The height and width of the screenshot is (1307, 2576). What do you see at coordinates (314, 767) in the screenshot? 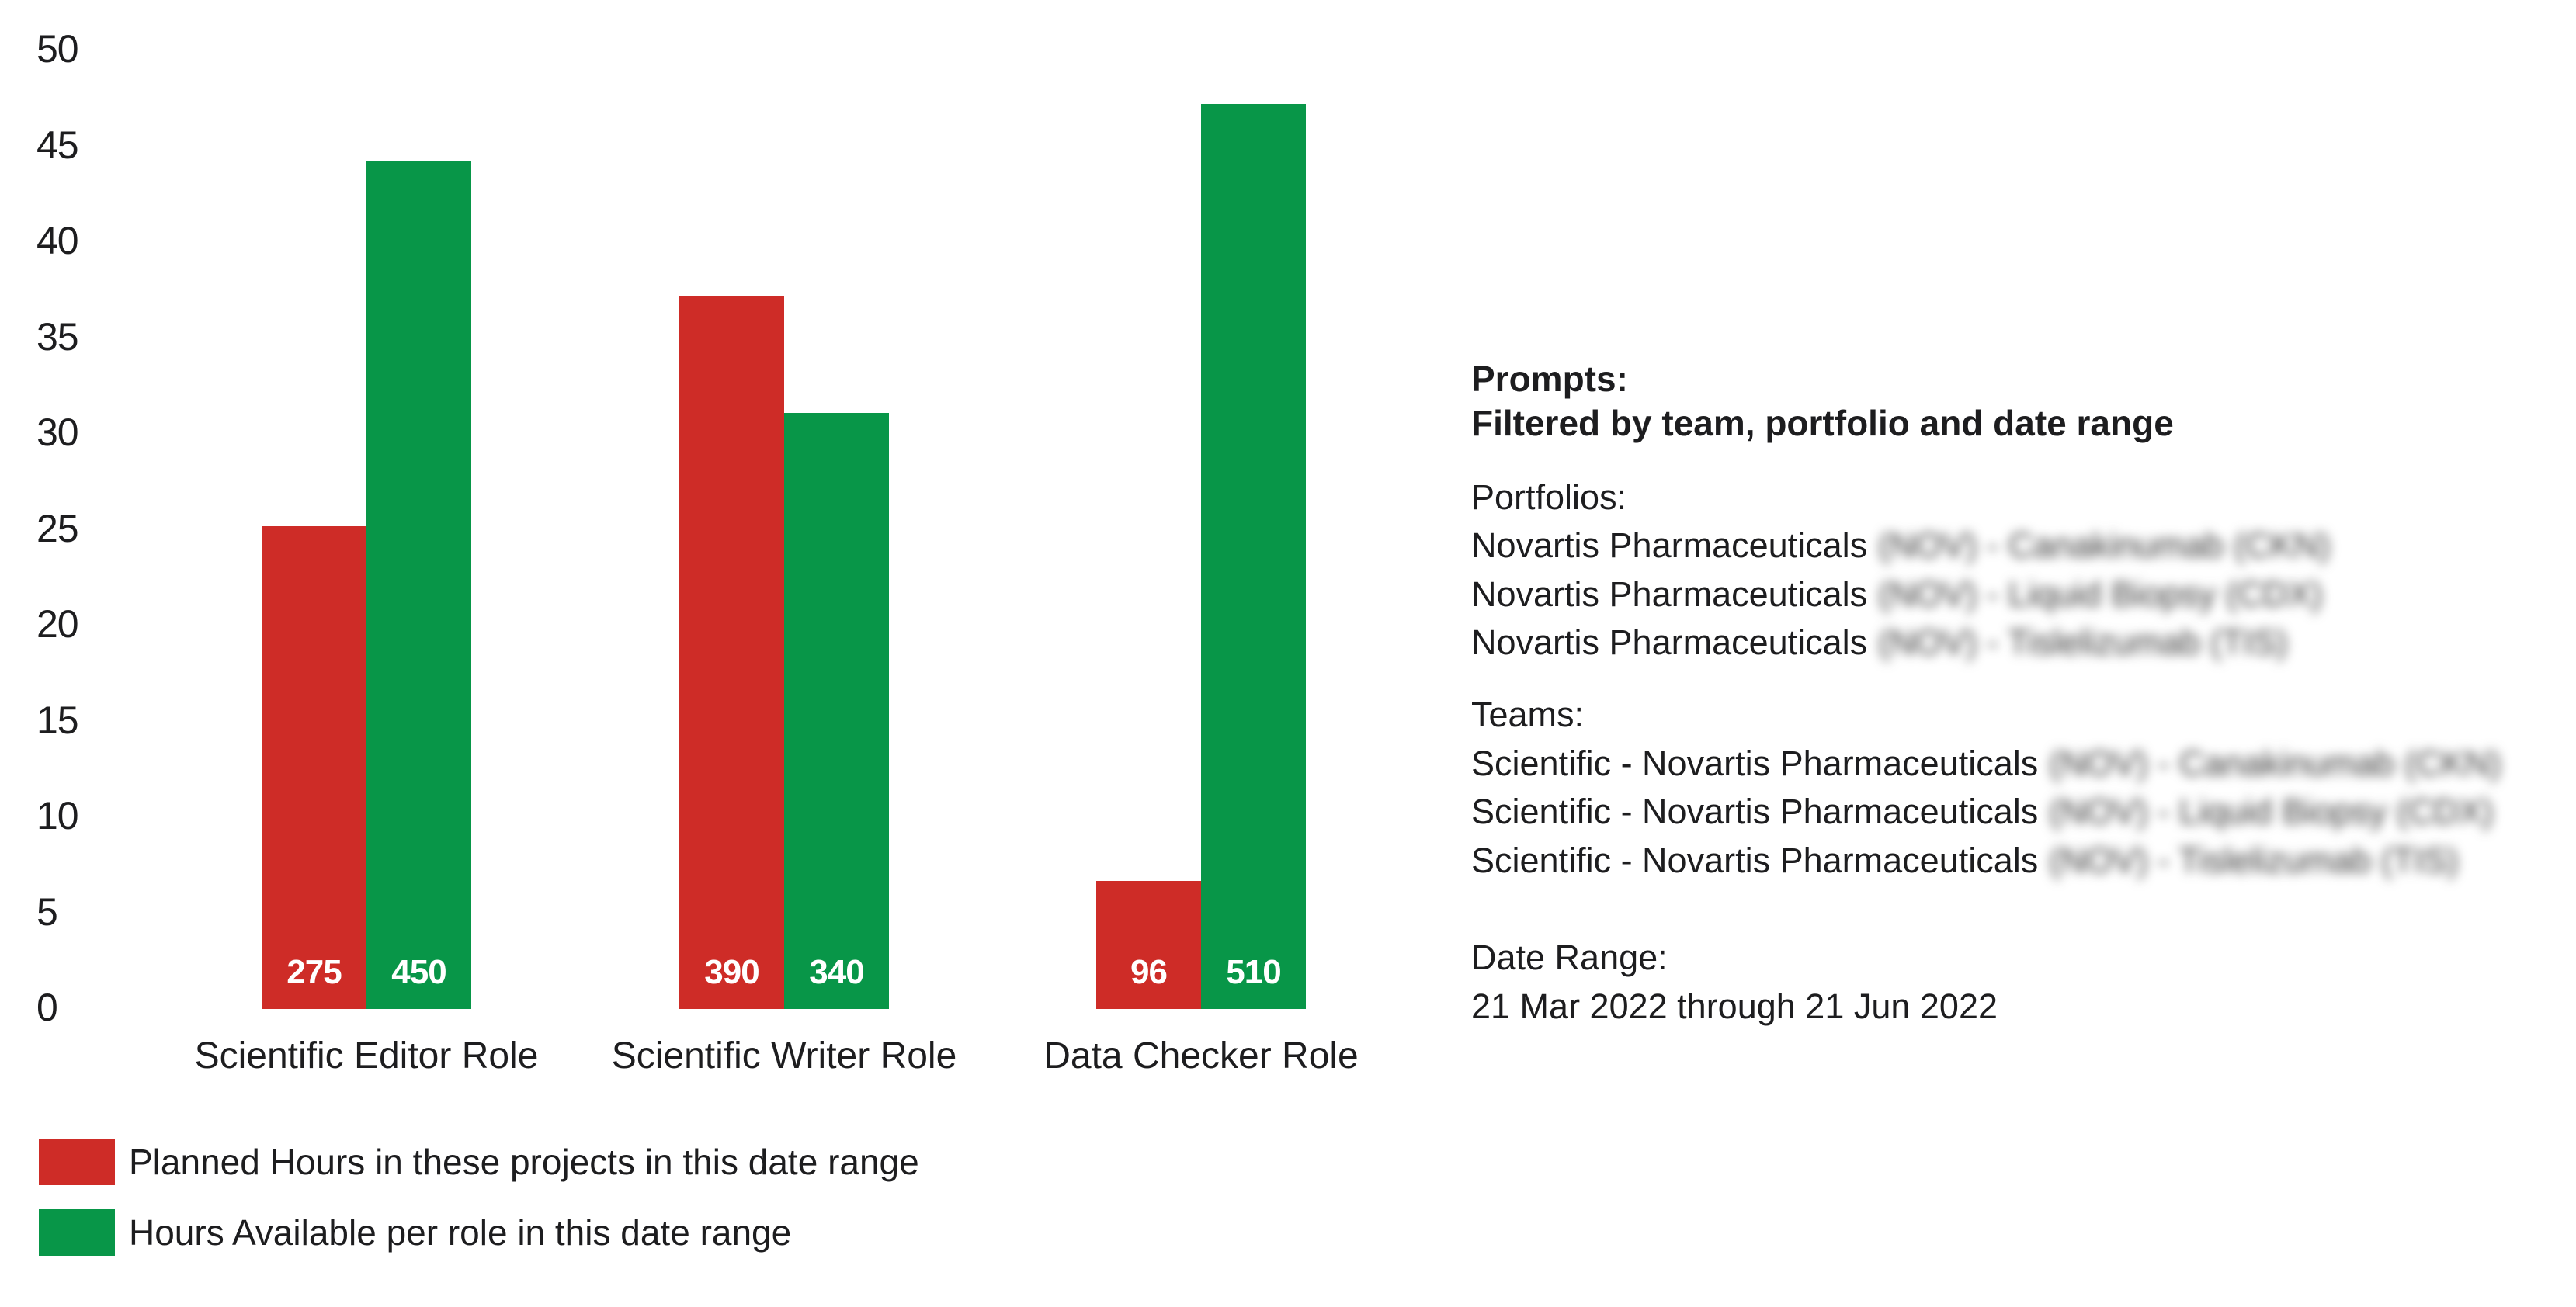
I see `bar-planned-hours: 275` at bounding box center [314, 767].